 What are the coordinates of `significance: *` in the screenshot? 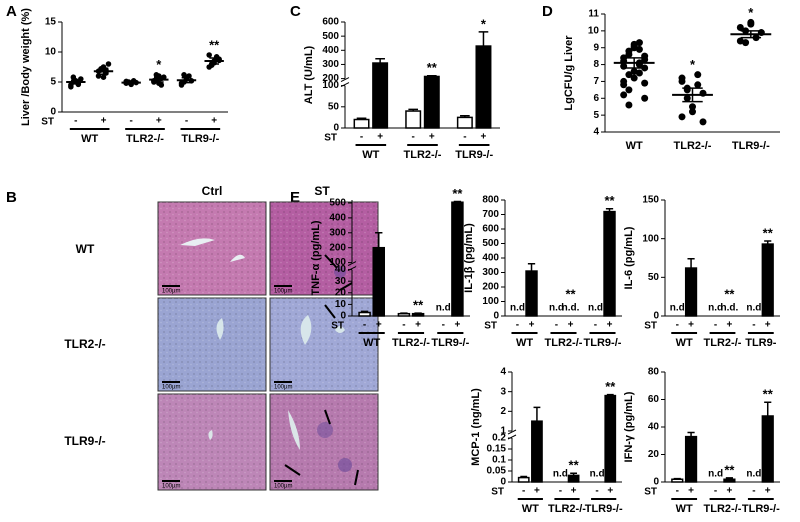 It's located at (693, 64).